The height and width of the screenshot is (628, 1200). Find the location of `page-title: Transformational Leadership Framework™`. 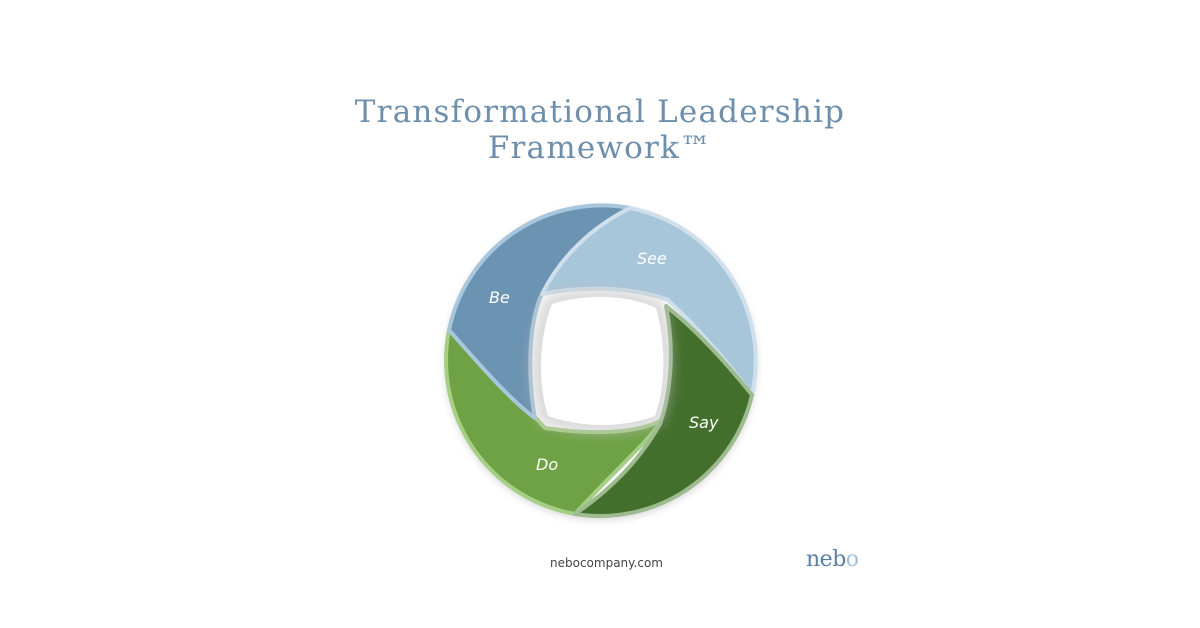

page-title: Transformational Leadership Framework™ is located at coordinates (600, 130).